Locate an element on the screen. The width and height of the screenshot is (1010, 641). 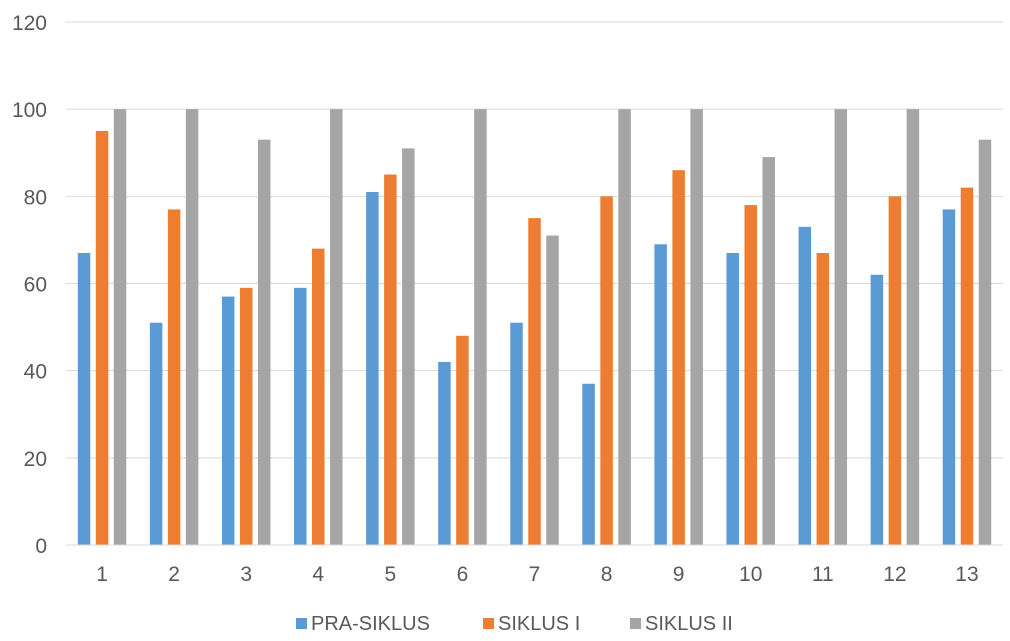
y-tick-label: 0 is located at coordinates (41, 546).